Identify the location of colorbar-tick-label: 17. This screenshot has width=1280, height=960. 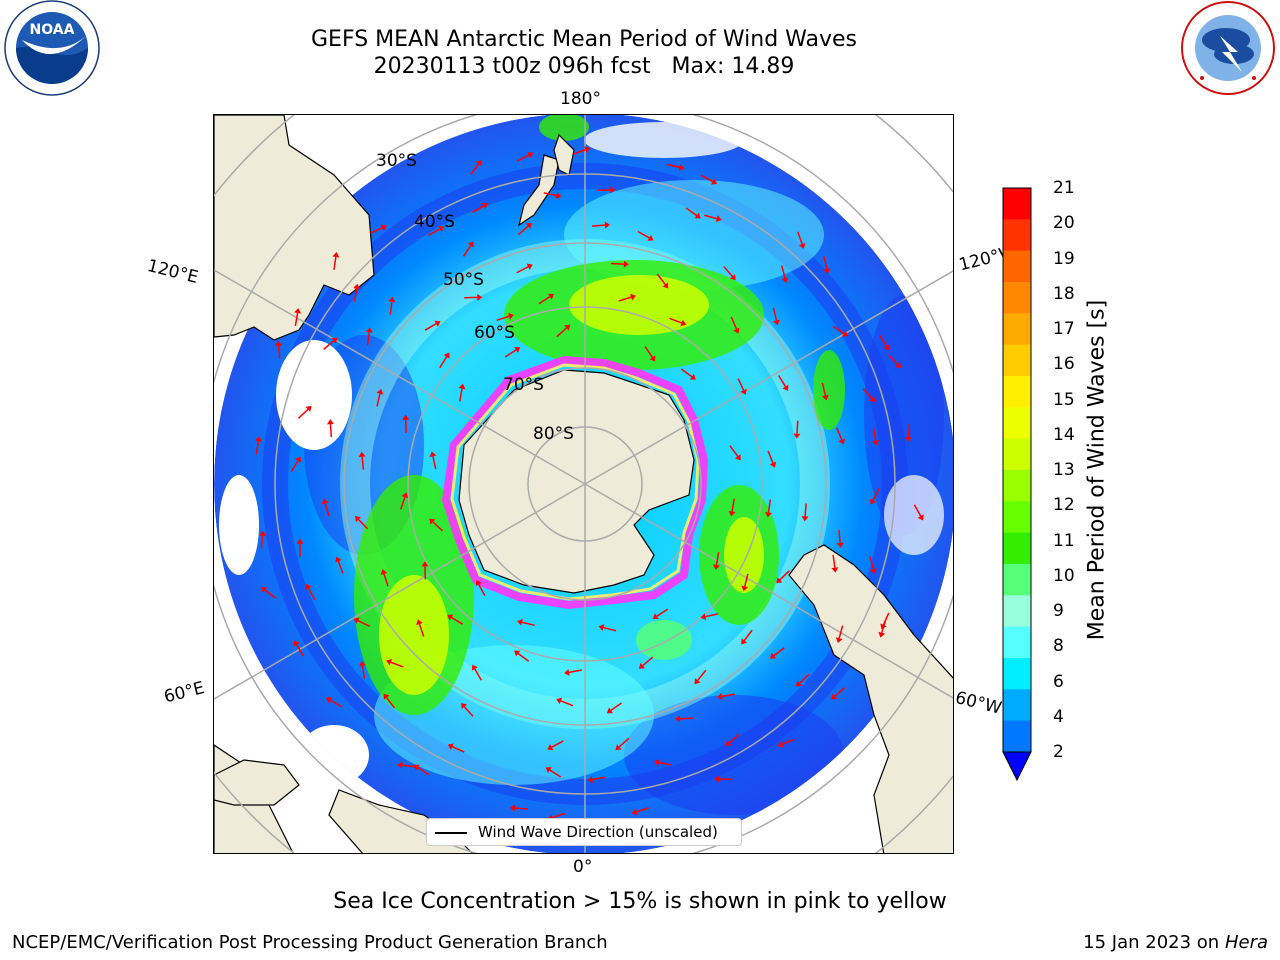
(1064, 329).